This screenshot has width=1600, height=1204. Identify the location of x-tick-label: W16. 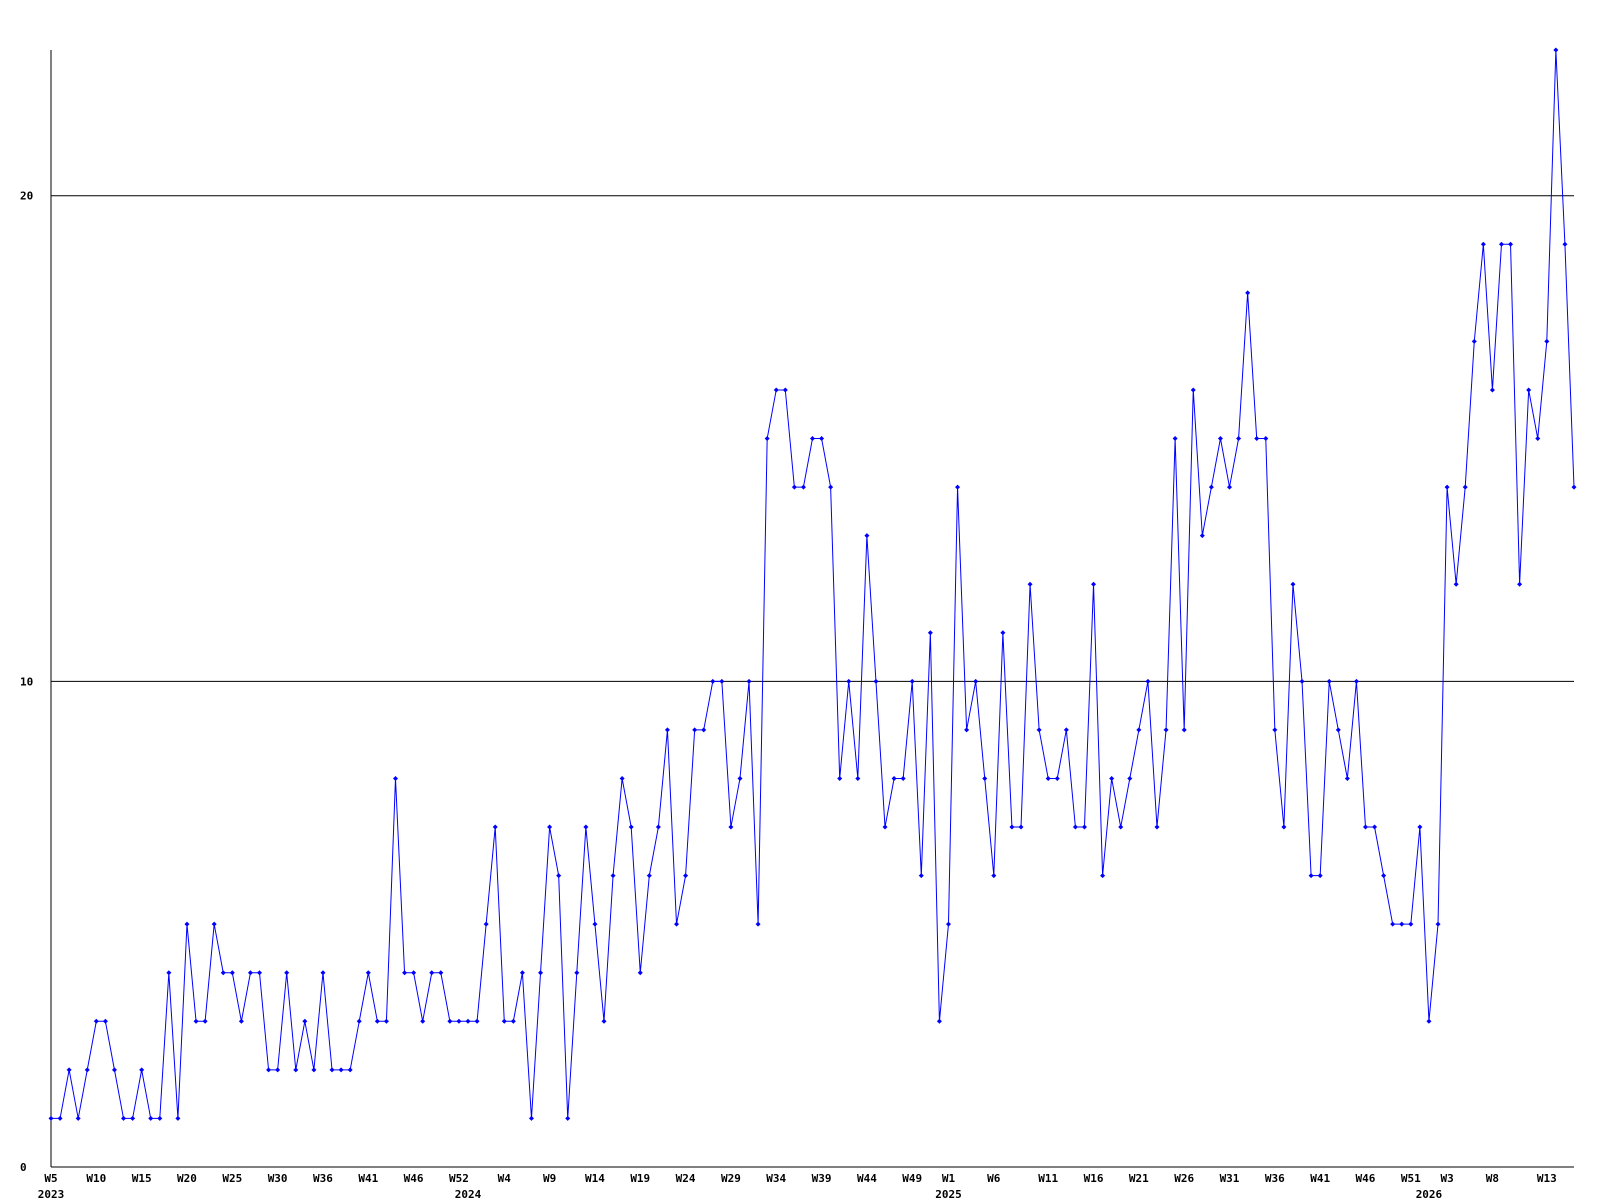
(1094, 1178).